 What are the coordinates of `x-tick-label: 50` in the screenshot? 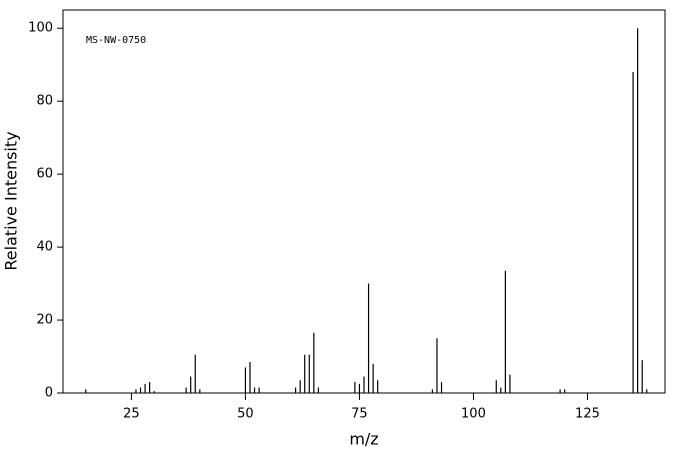 It's located at (245, 414).